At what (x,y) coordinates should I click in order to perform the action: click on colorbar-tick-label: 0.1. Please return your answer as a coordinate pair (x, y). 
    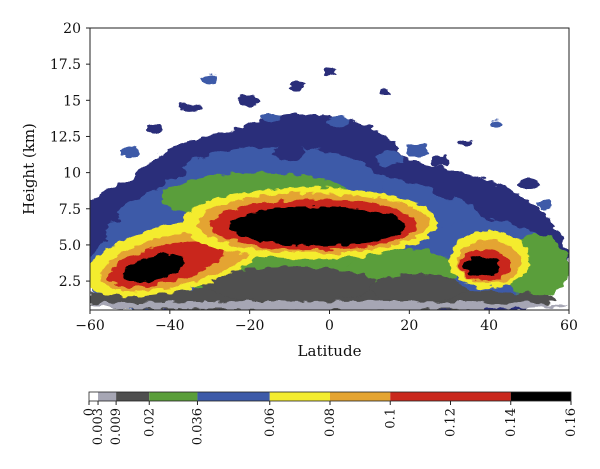
    Looking at the image, I should click on (390, 418).